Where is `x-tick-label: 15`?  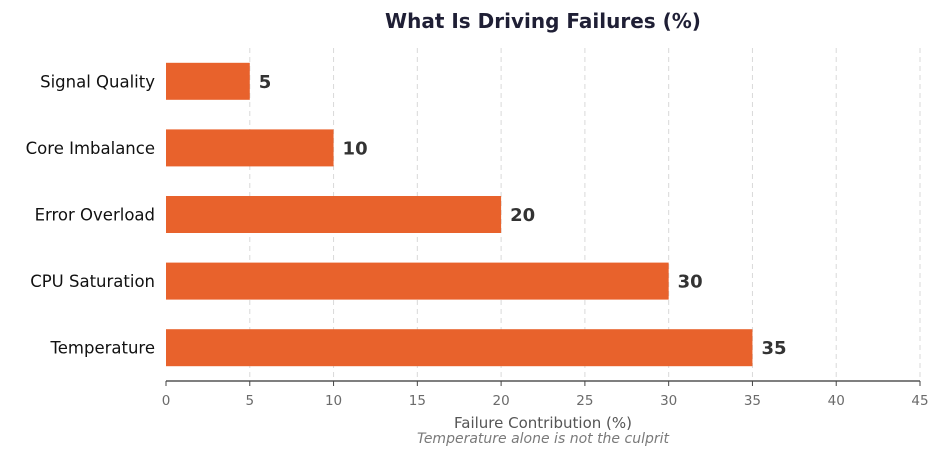
x-tick-label: 15 is located at coordinates (417, 401).